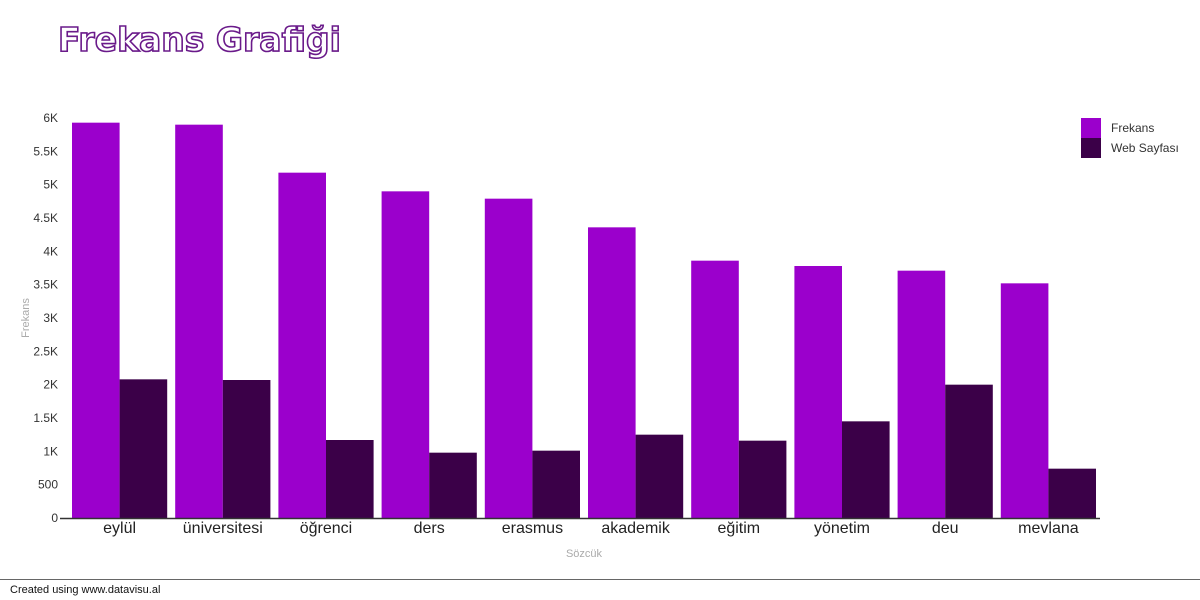 The image size is (1200, 600). What do you see at coordinates (738, 528) in the screenshot?
I see `x-tick-label: eğitim` at bounding box center [738, 528].